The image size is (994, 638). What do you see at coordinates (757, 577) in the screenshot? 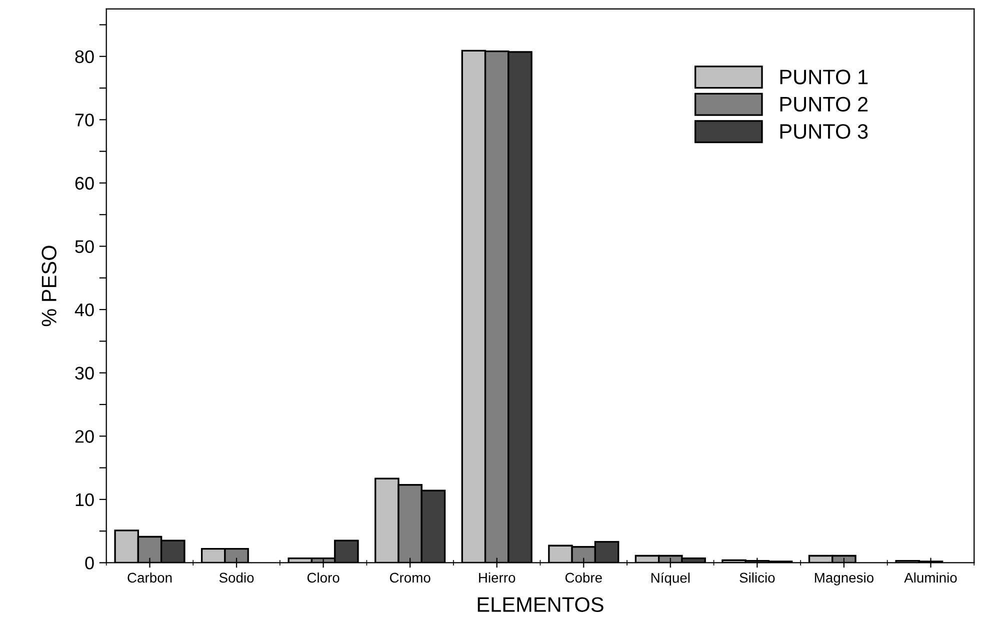
I see `x-tick-label: Silicio` at bounding box center [757, 577].